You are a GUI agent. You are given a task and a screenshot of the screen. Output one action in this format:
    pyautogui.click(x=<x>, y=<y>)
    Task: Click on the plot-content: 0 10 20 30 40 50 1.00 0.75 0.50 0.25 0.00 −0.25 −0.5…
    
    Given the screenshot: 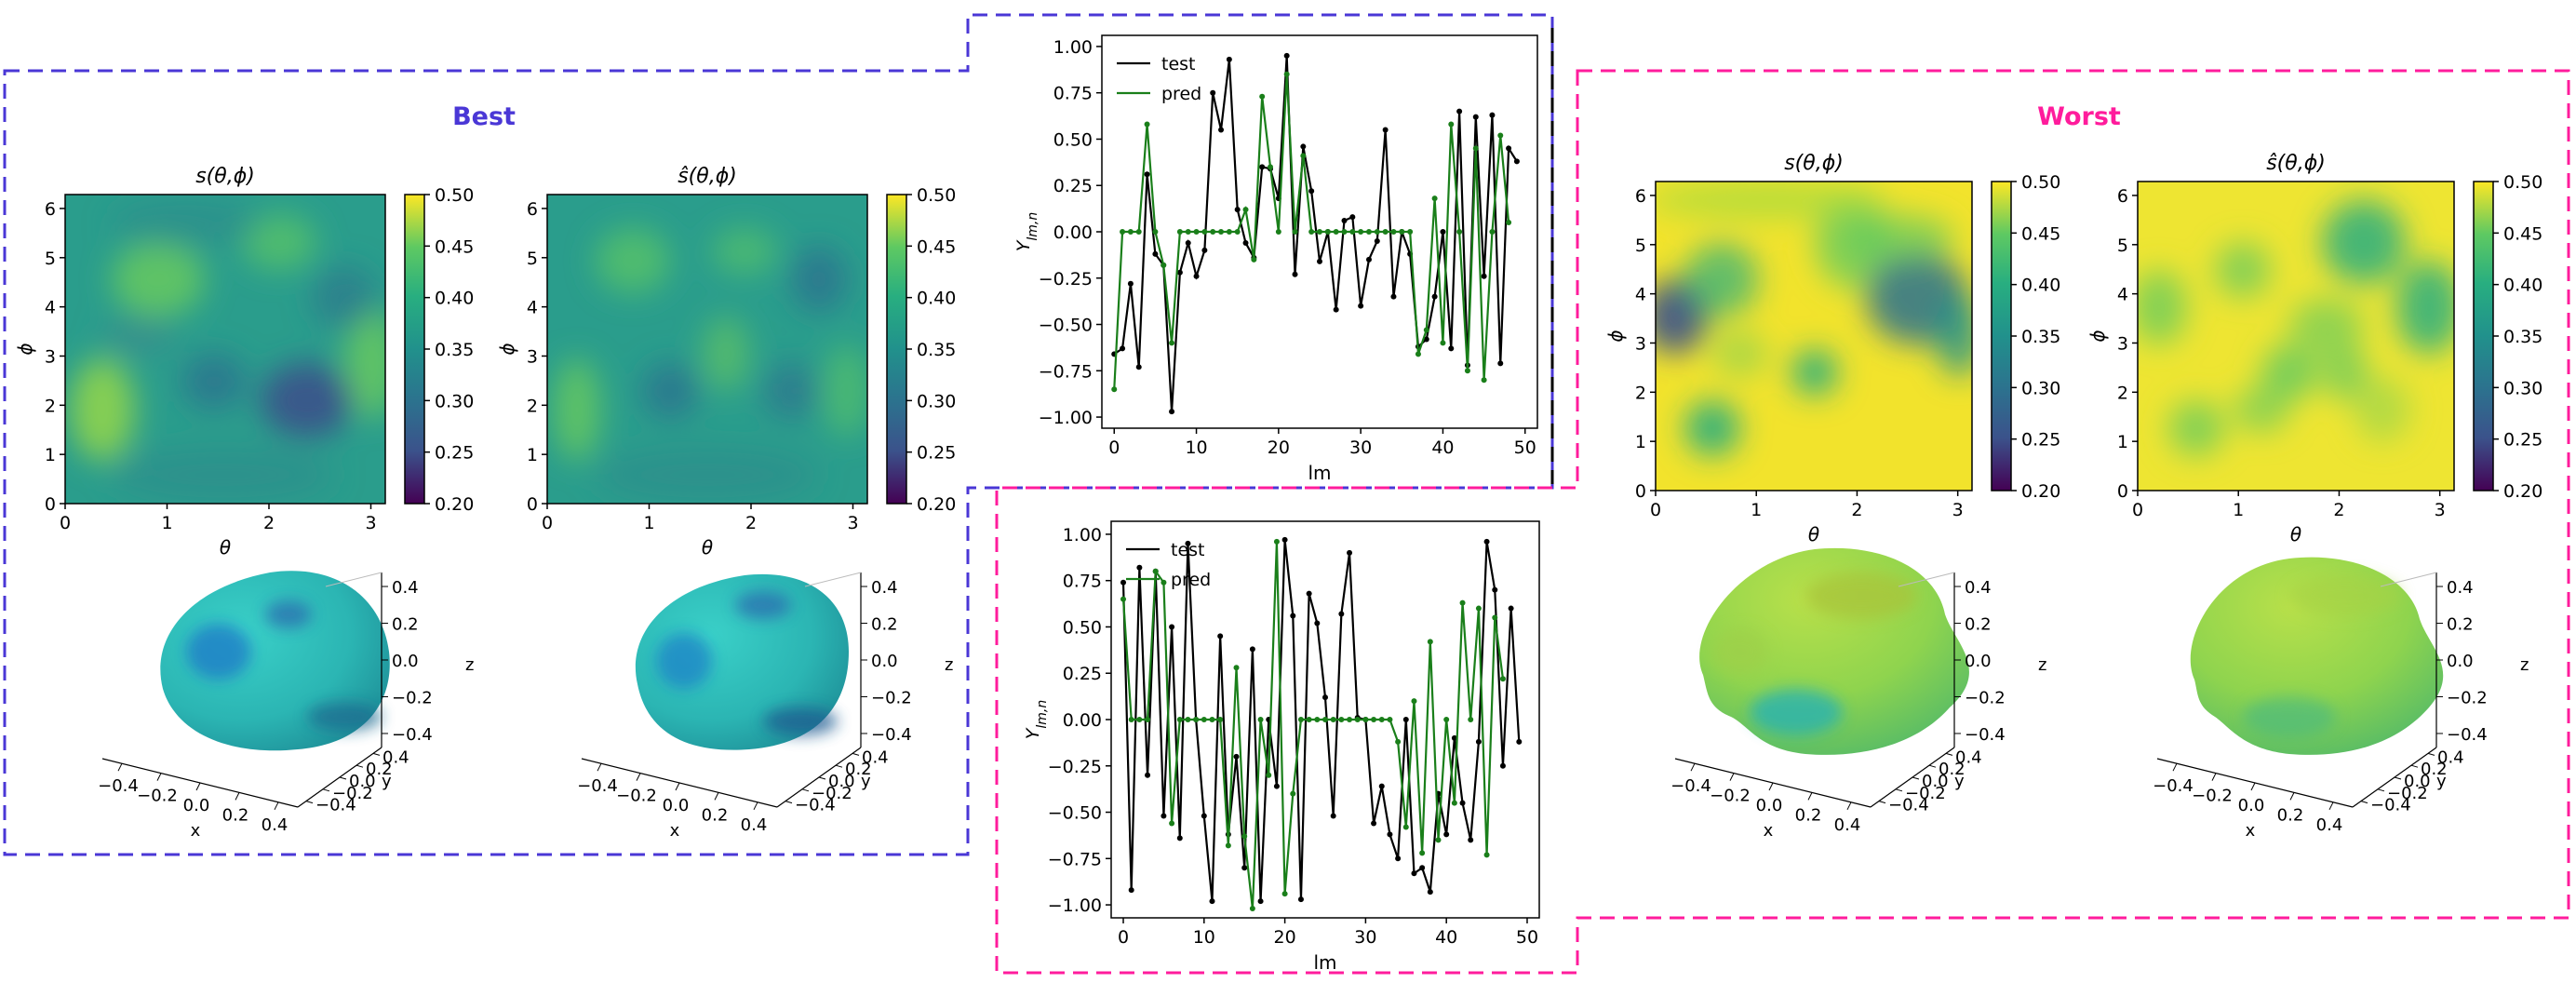 What is the action you would take?
    pyautogui.click(x=1280, y=749)
    